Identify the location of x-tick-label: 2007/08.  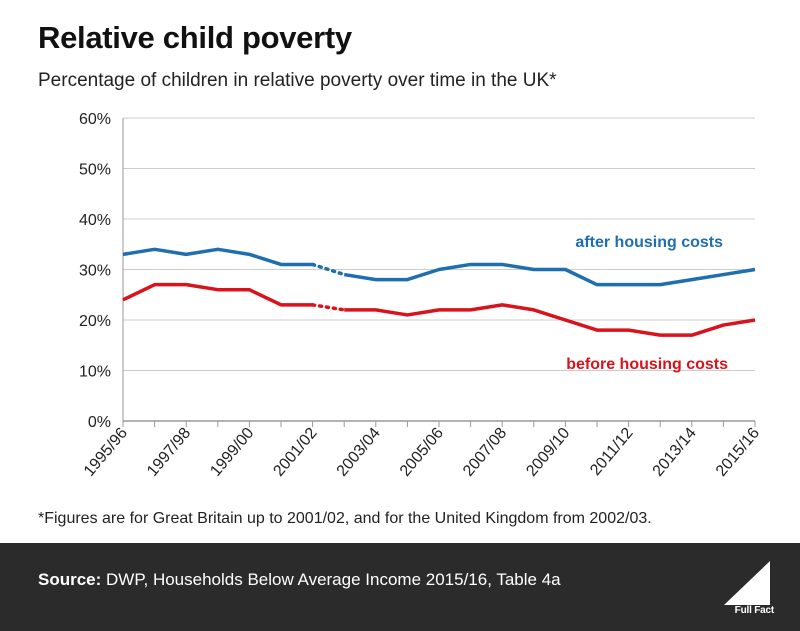
(485, 452).